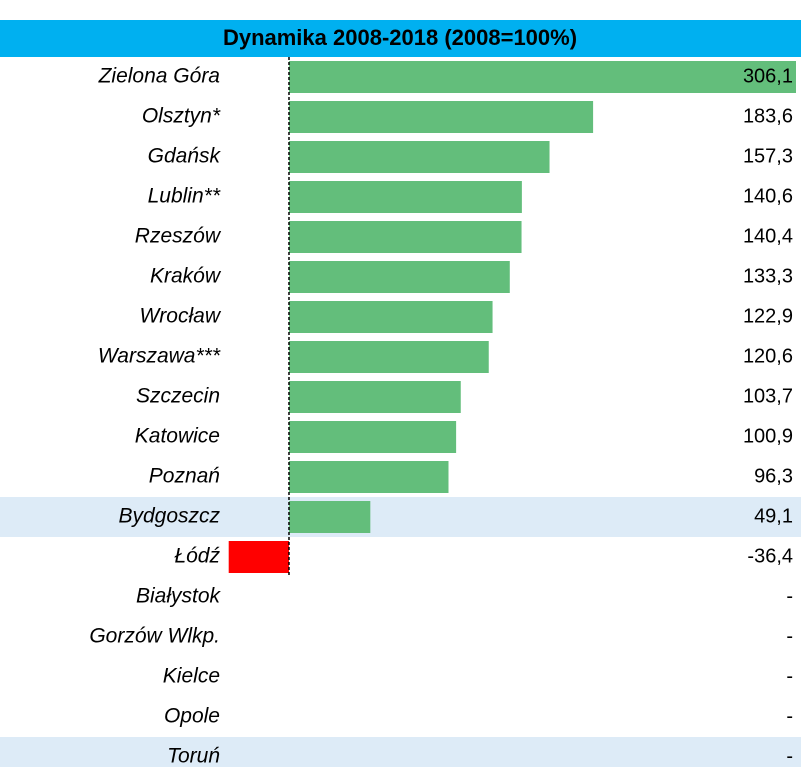 Image resolution: width=801 pixels, height=767 pixels. Describe the element at coordinates (768, 156) in the screenshot. I see `value-label: 157,3` at that location.